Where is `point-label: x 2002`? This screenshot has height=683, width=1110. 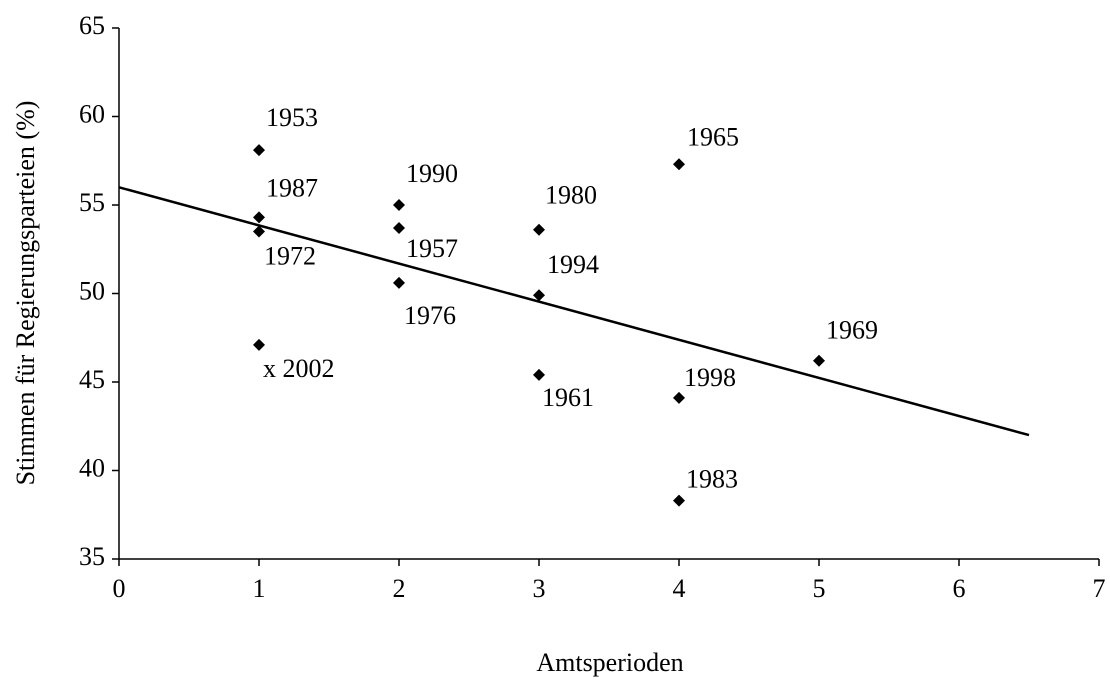
point-label: x 2002 is located at coordinates (299, 368).